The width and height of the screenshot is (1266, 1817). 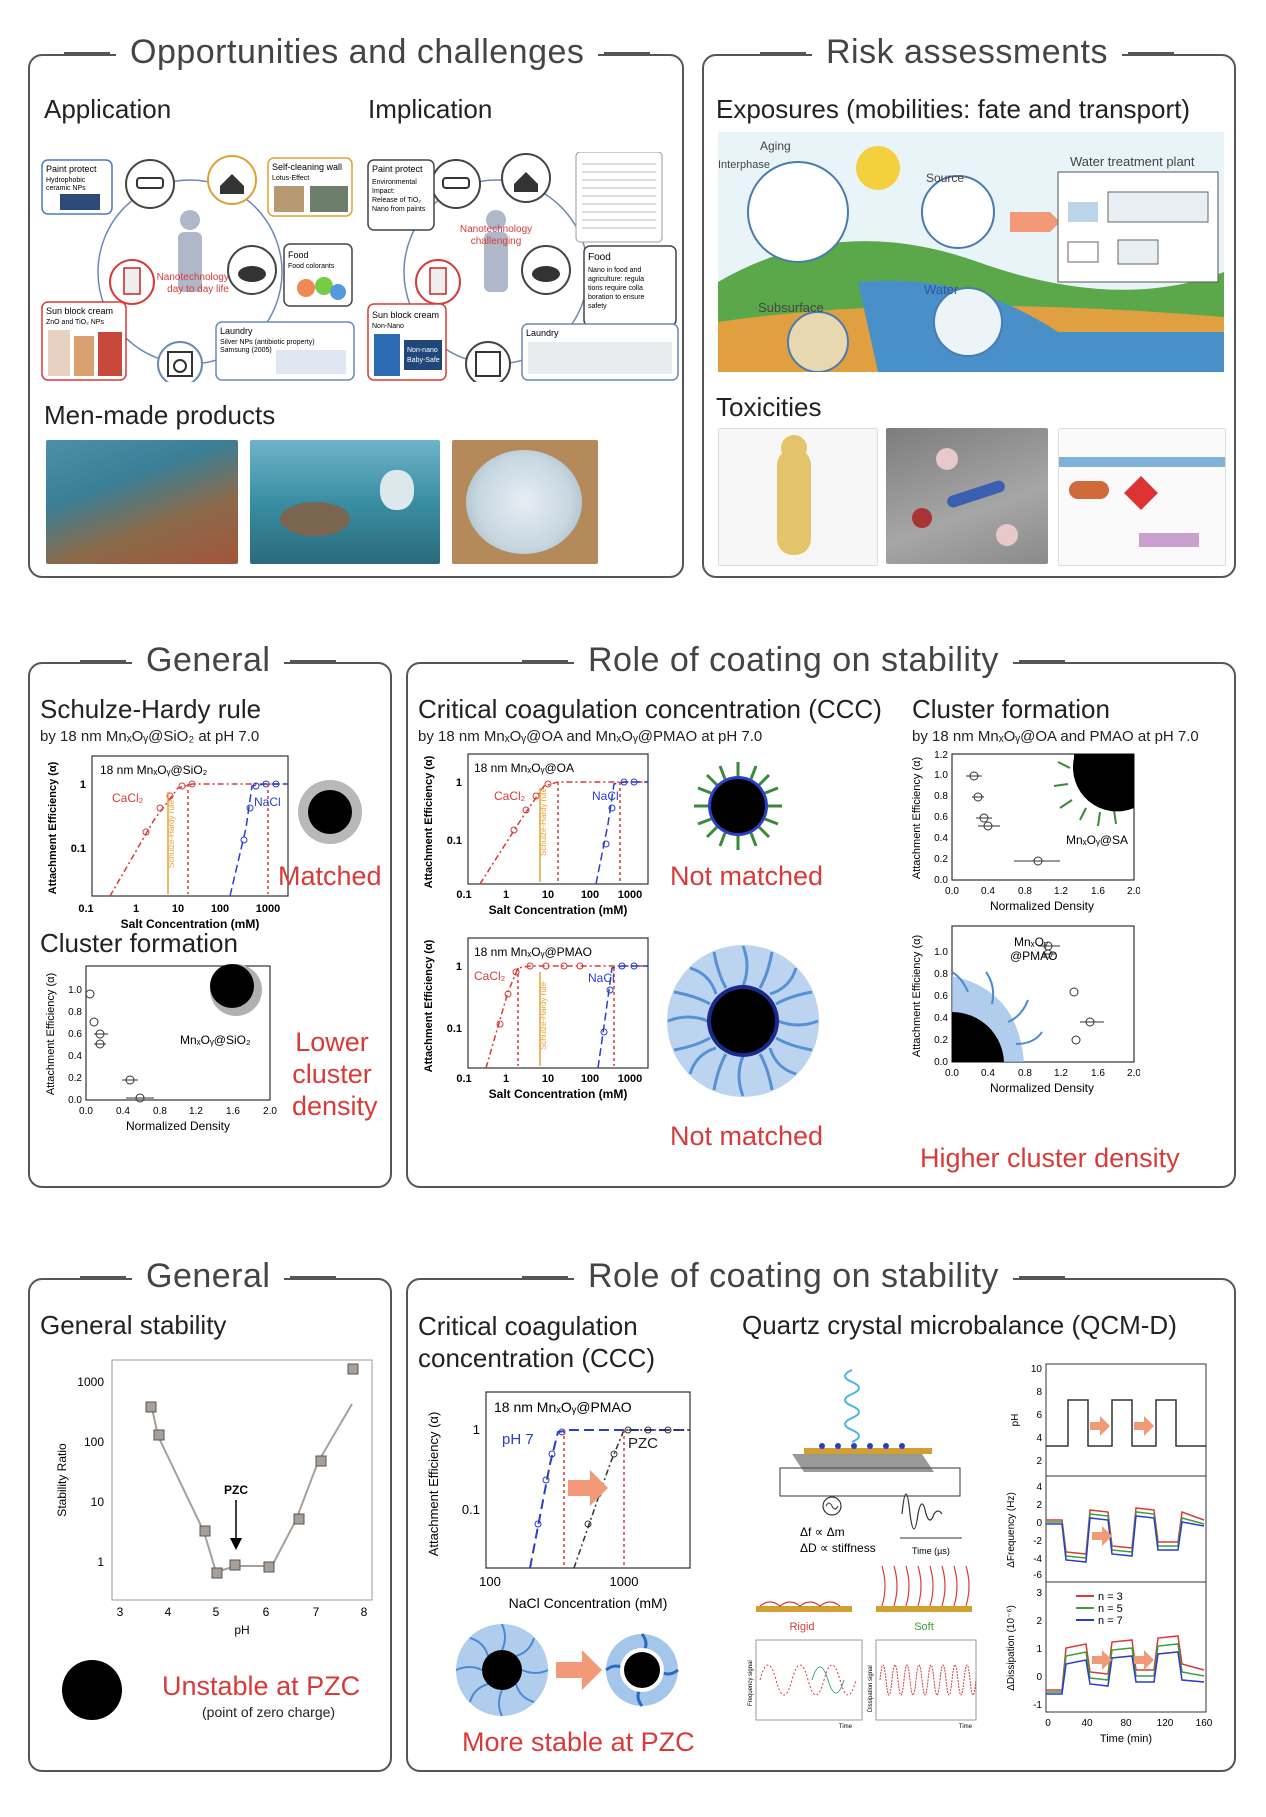 I want to click on more-stable-label: More stable at PZC, so click(x=578, y=1742).